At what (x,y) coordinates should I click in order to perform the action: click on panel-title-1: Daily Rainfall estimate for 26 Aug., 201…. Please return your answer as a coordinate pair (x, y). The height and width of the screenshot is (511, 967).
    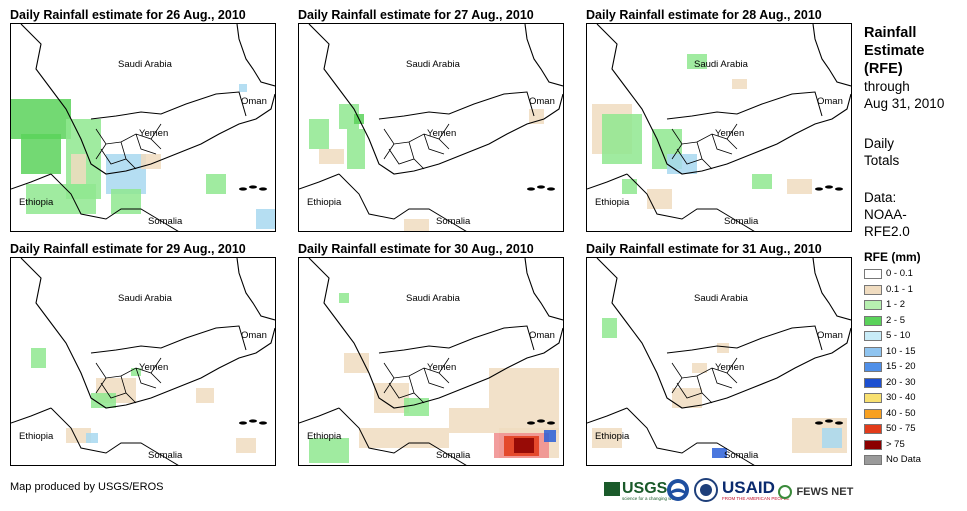
    Looking at the image, I should click on (128, 15).